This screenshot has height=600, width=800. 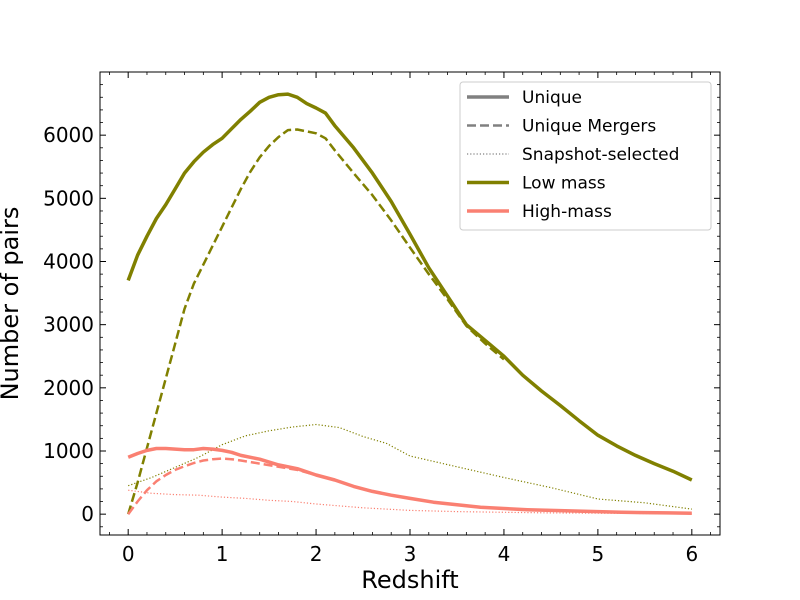 What do you see at coordinates (12, 304) in the screenshot?
I see `y-axis-label: Number of pairs` at bounding box center [12, 304].